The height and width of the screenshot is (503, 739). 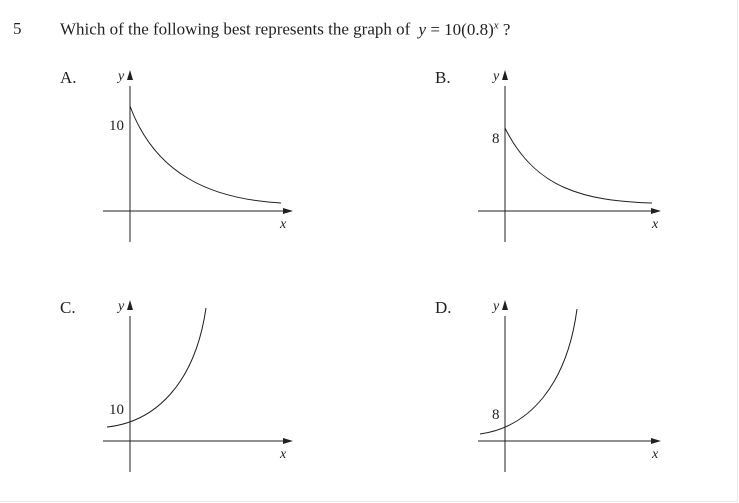 I want to click on equation-tail: ?, so click(x=504, y=29).